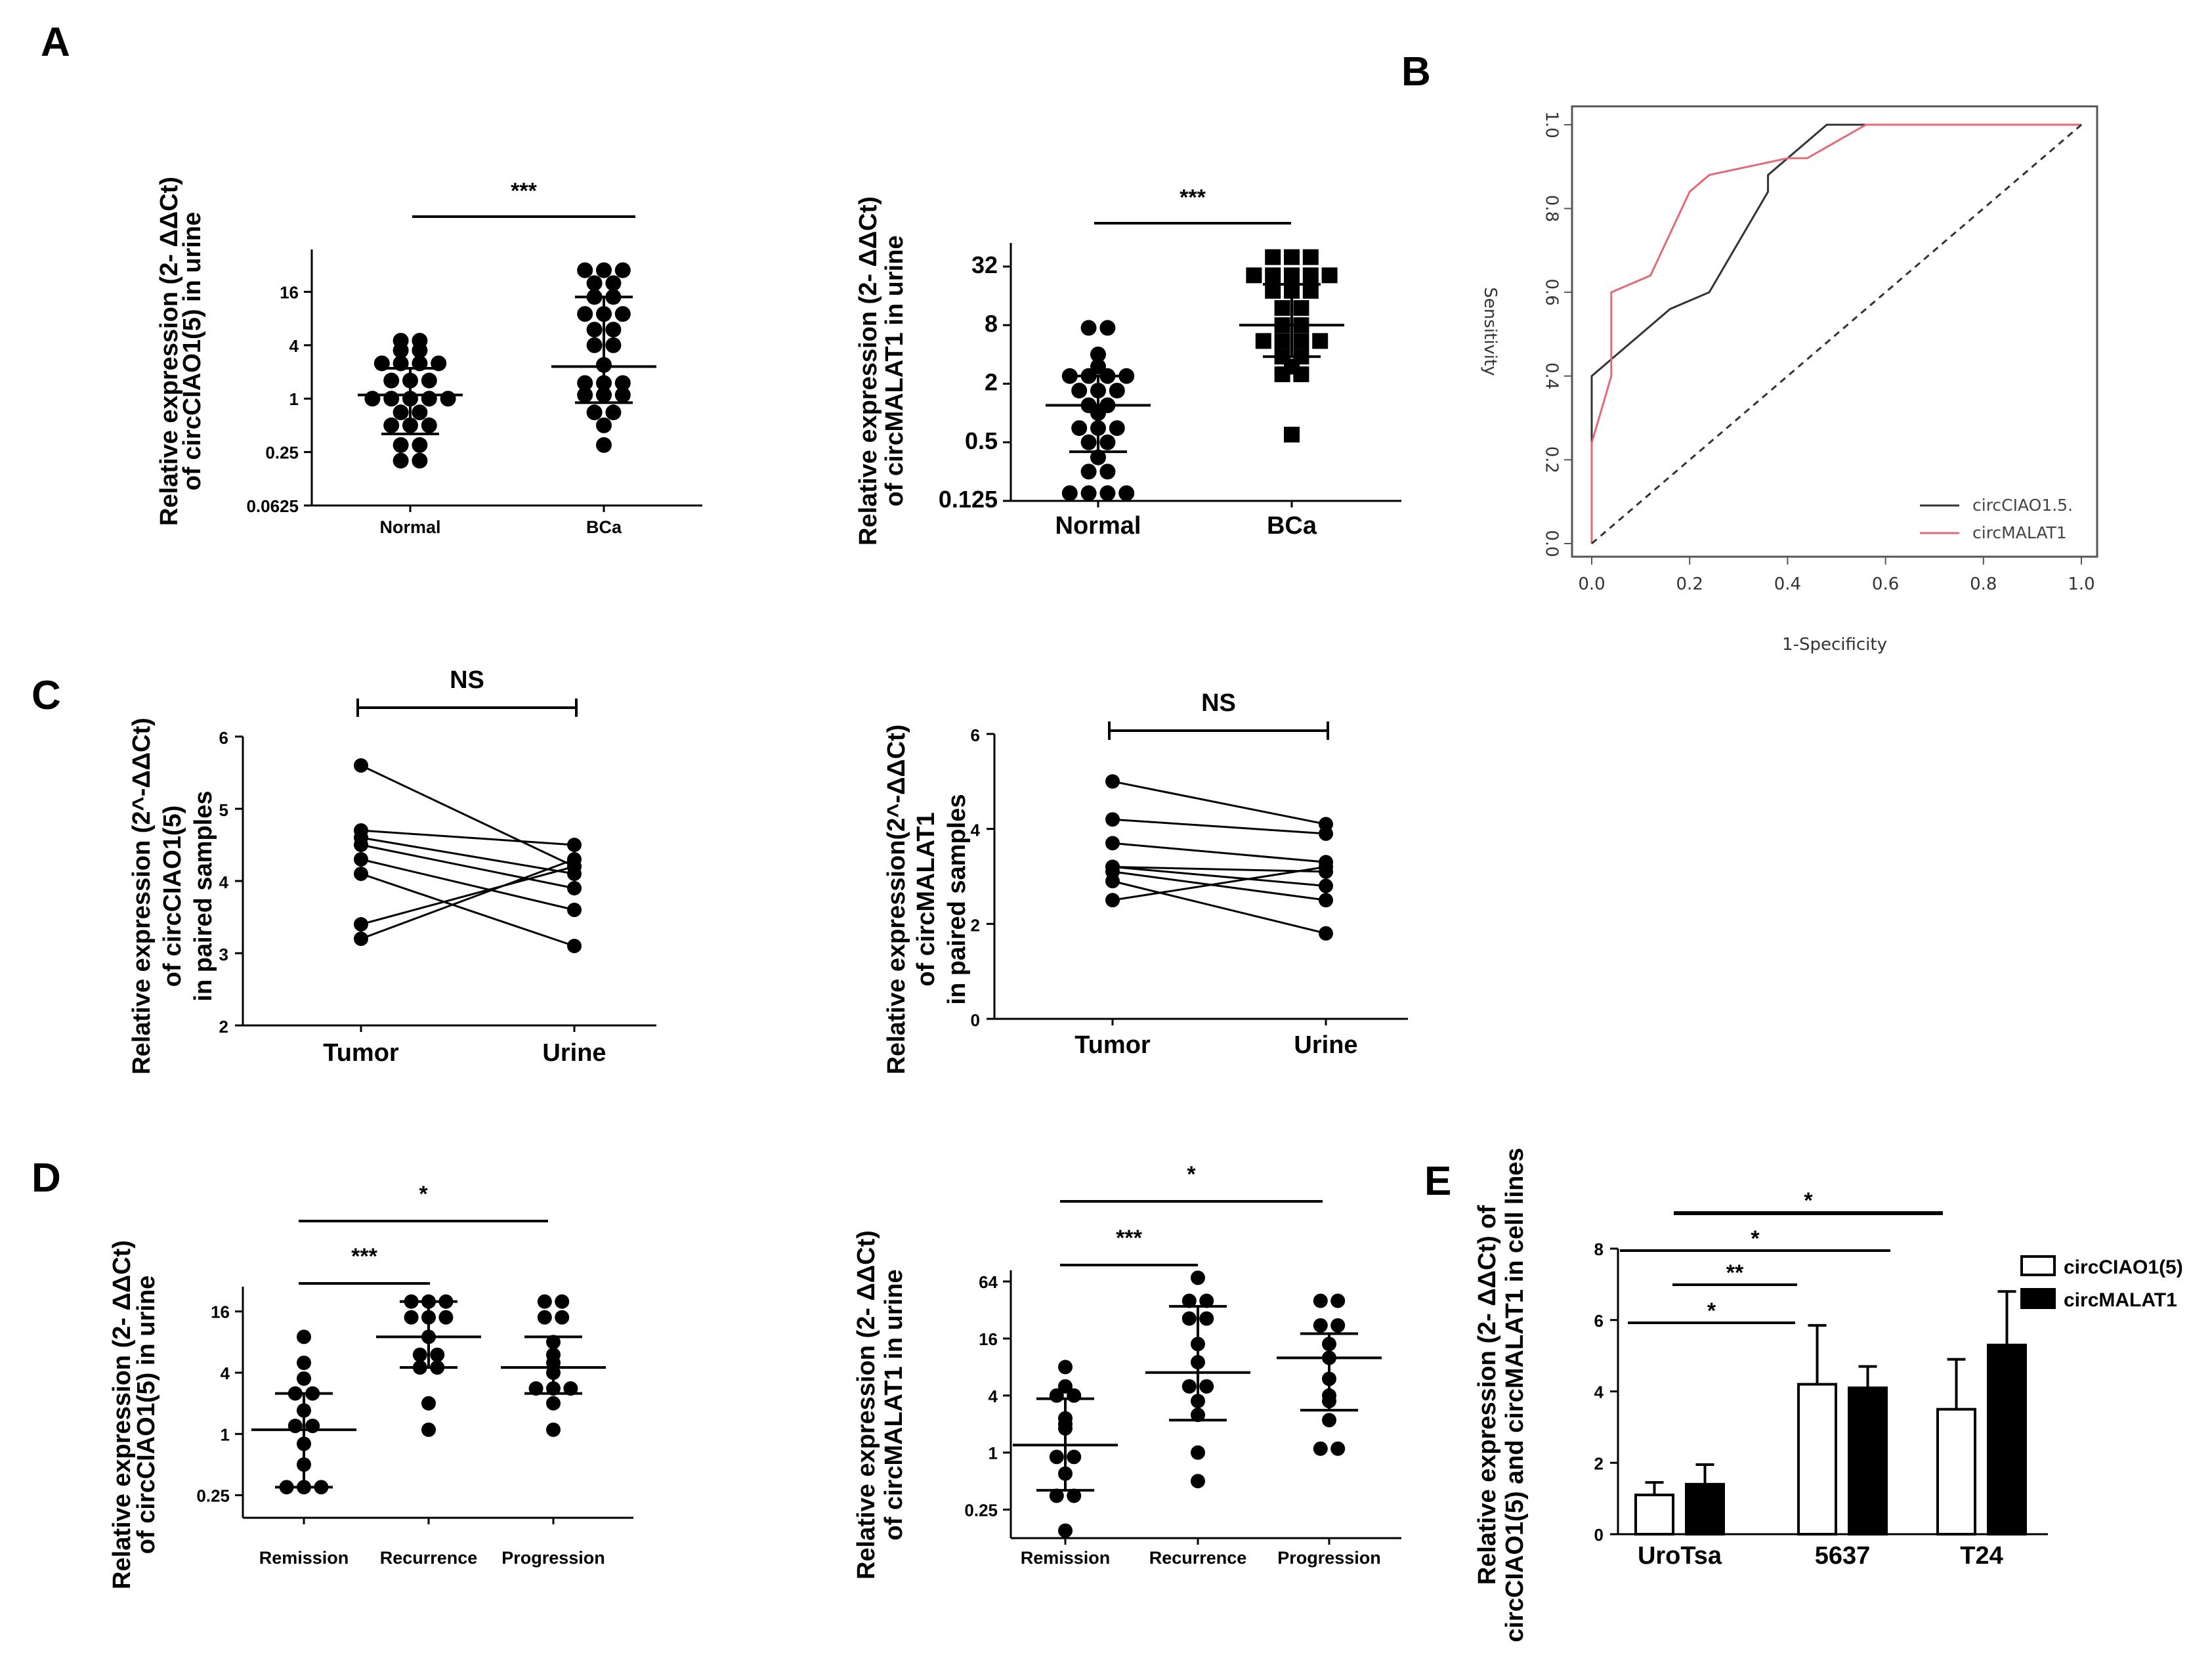  I want to click on x-tick-label: 0.4, so click(1787, 584).